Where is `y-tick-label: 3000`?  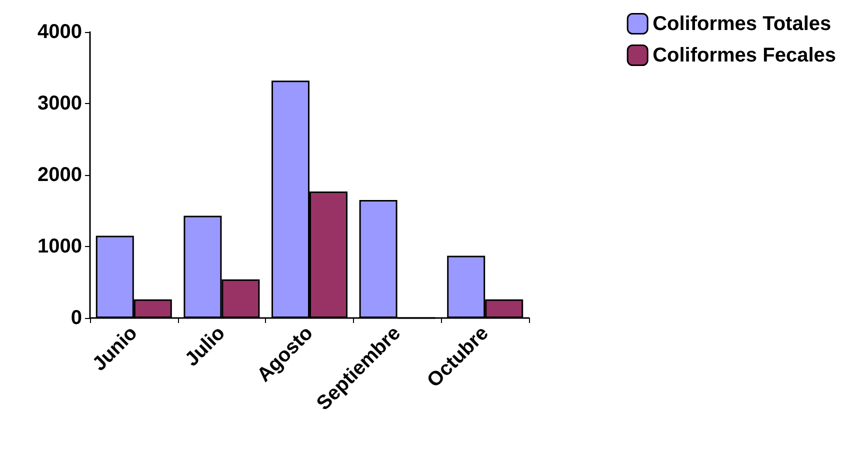 y-tick-label: 3000 is located at coordinates (60, 103).